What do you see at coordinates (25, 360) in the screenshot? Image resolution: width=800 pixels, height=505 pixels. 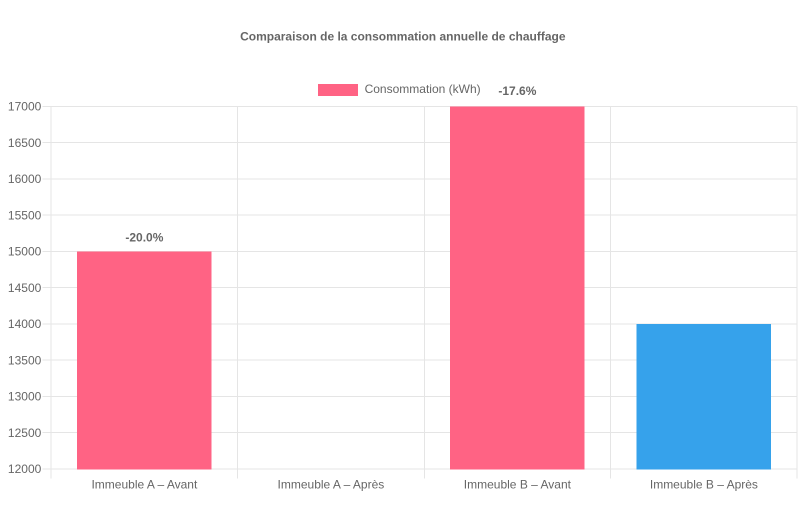 I see `svg-text: 13500` at bounding box center [25, 360].